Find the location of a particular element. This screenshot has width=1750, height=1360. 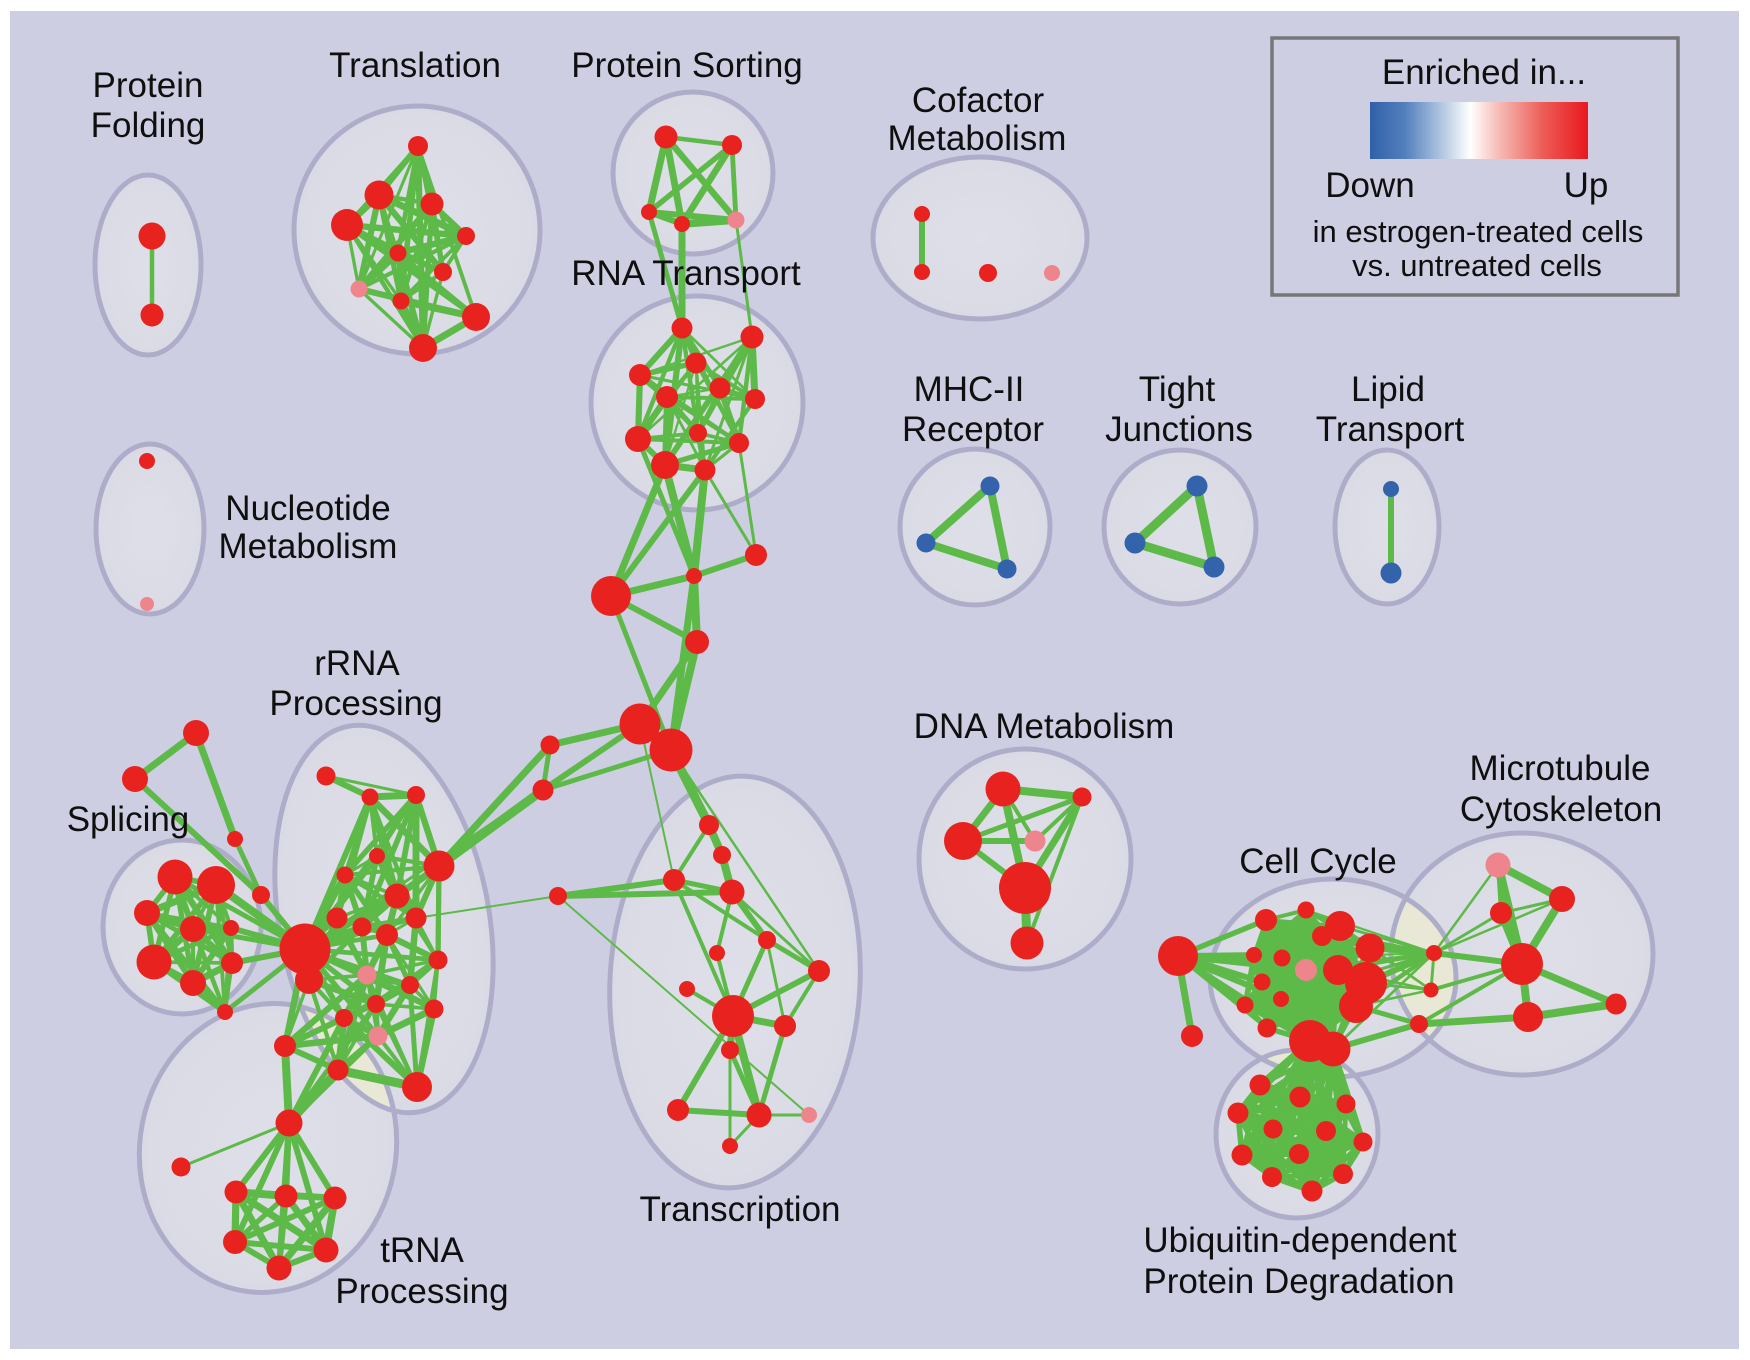

svg-text: Protein Sorting is located at coordinates (687, 65).